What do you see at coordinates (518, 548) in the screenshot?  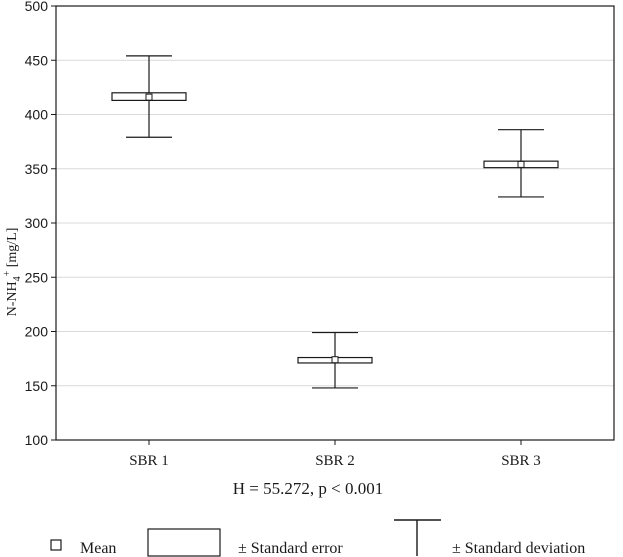 I see `legend-sd-label: ± Standard deviation` at bounding box center [518, 548].